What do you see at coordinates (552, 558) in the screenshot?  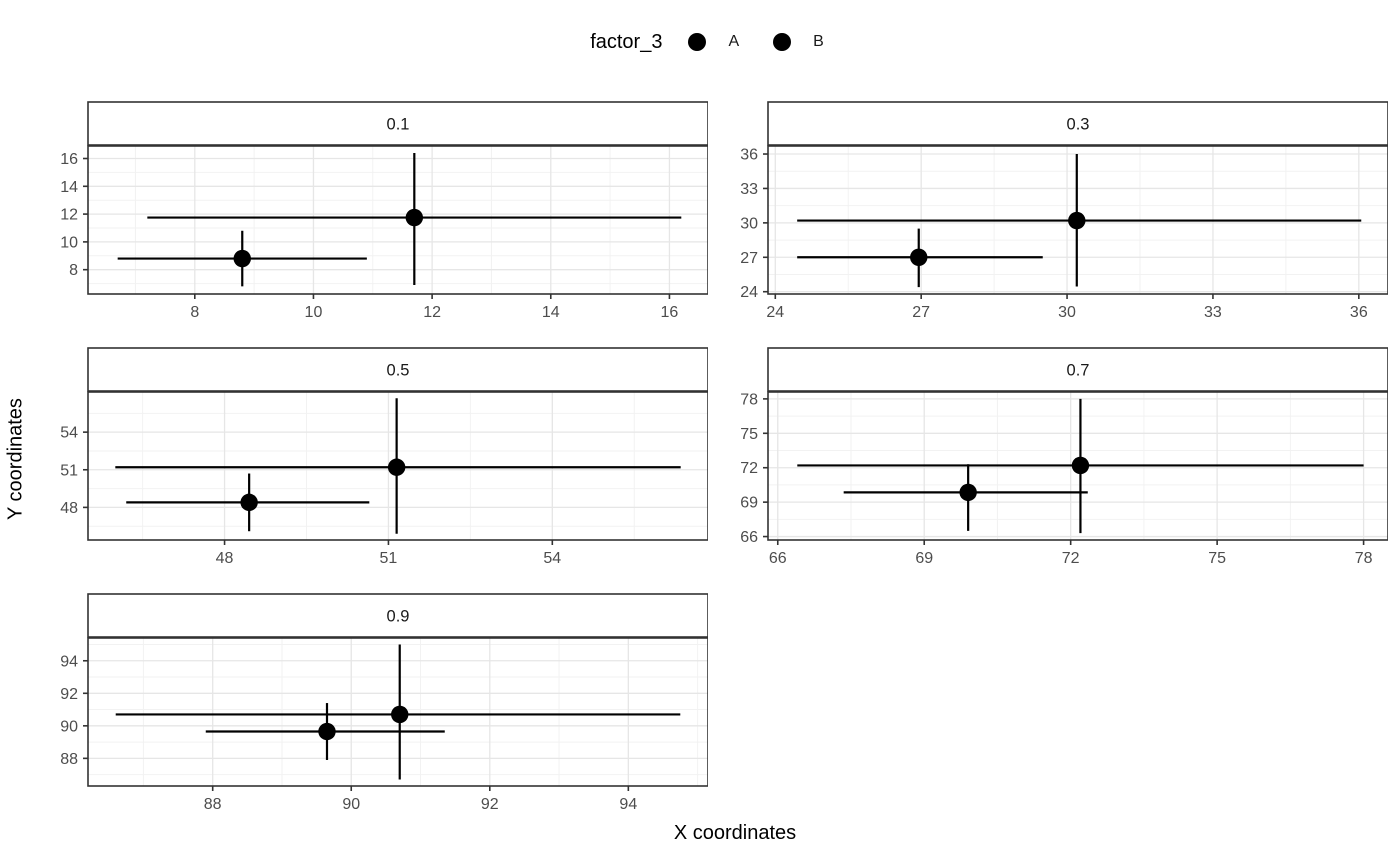 I see `x-tick-label: 54` at bounding box center [552, 558].